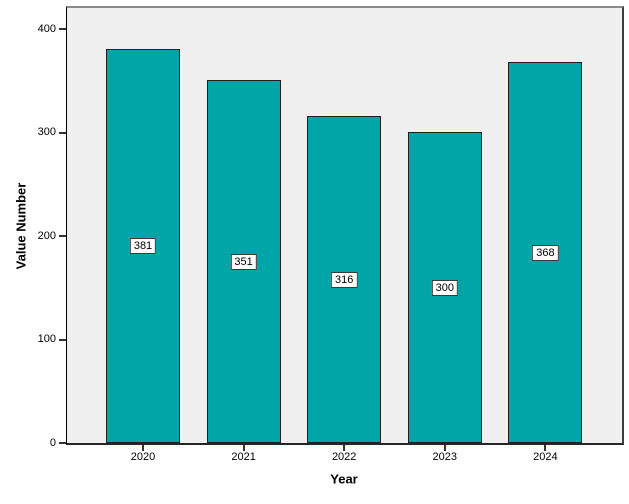 The height and width of the screenshot is (504, 629). What do you see at coordinates (143, 457) in the screenshot?
I see `x-tick-label: 2020` at bounding box center [143, 457].